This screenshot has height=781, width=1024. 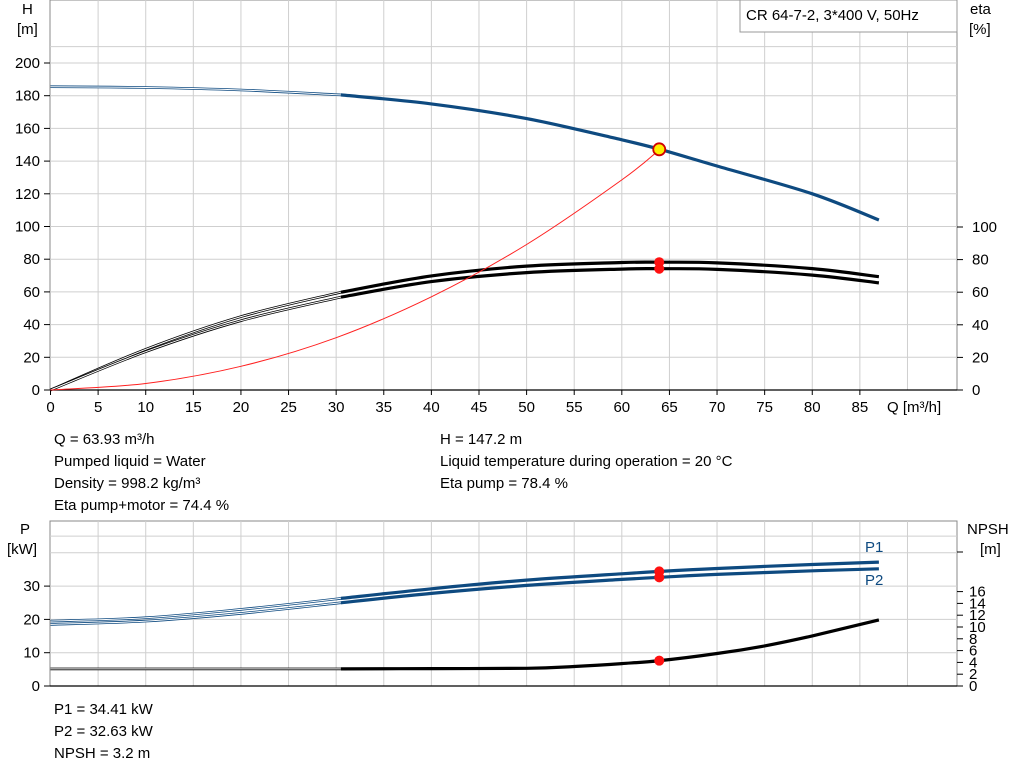 I want to click on h-tick-label: 100, so click(x=27, y=227).